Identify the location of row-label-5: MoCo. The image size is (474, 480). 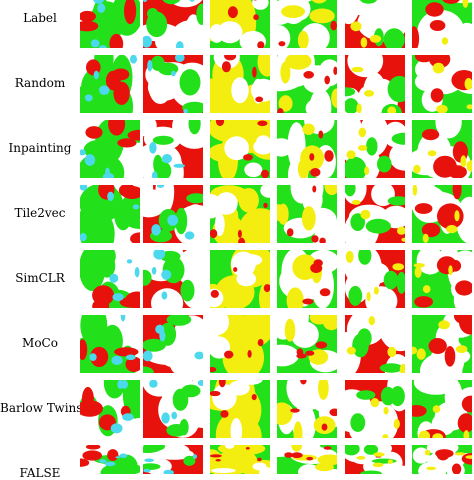
(40, 343).